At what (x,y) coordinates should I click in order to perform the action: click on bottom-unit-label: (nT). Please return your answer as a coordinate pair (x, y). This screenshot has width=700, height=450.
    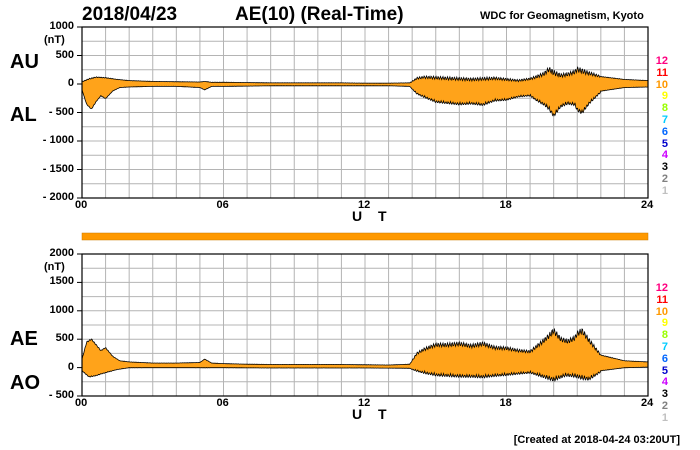
    Looking at the image, I should click on (54, 267).